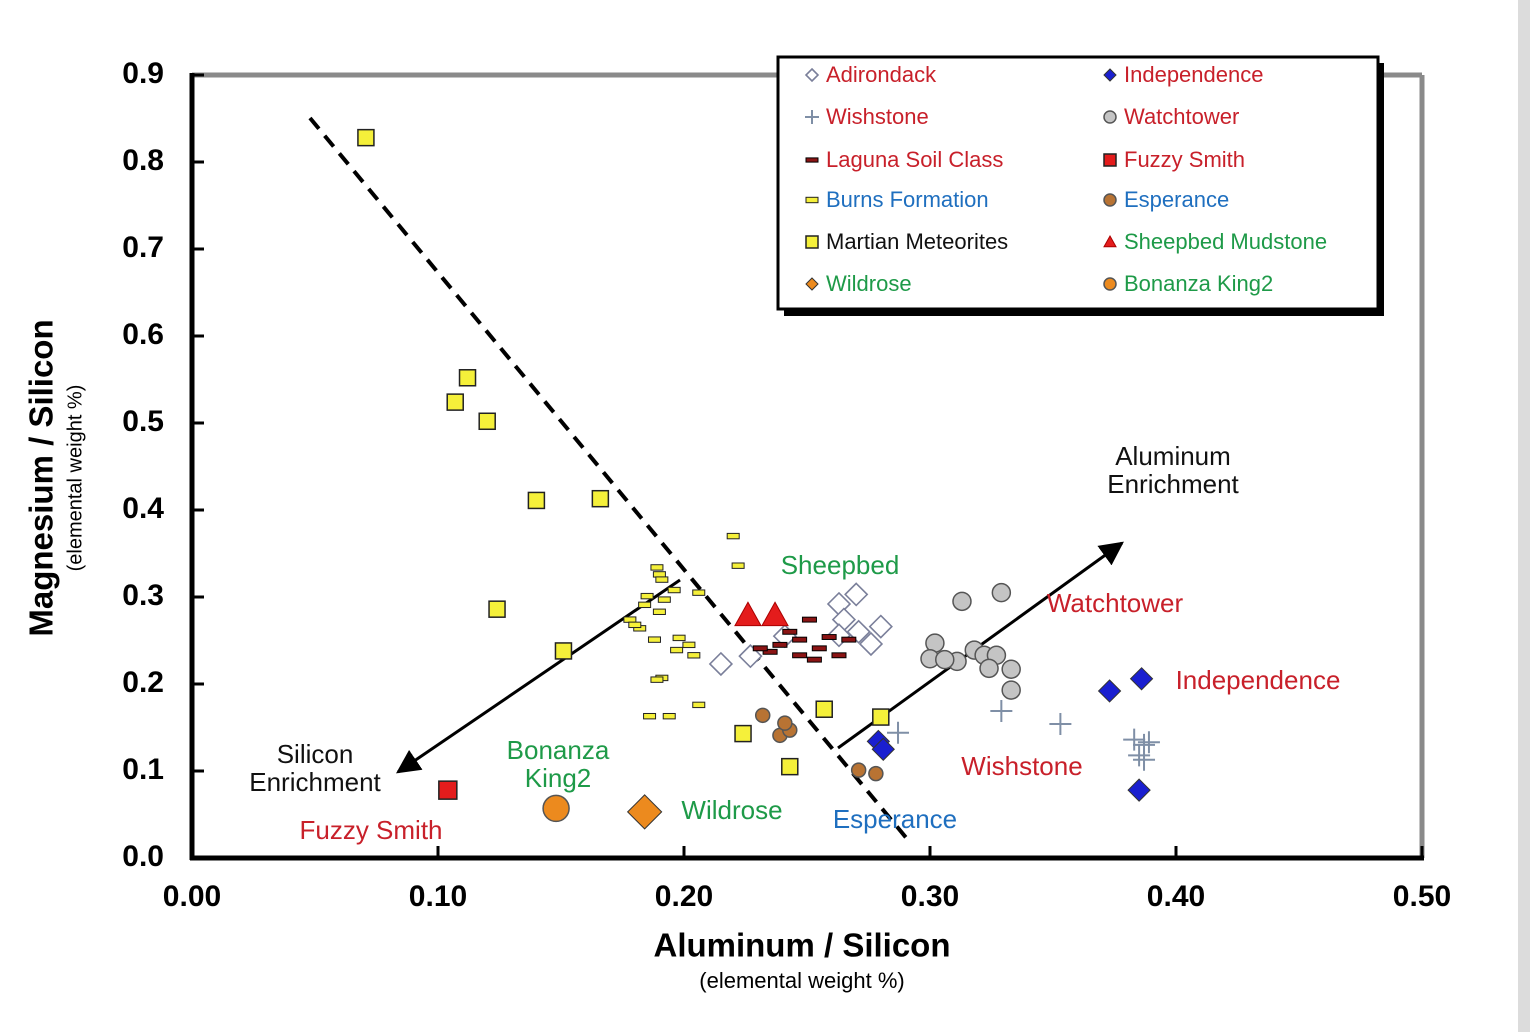  I want to click on legend-label: Fuzzy Smith, so click(1184, 159).